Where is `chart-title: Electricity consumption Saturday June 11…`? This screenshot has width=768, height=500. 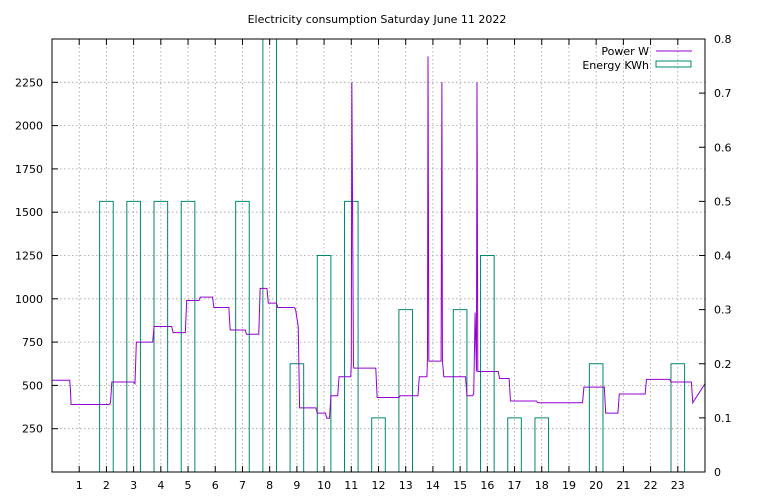
chart-title: Electricity consumption Saturday June 11… is located at coordinates (377, 19).